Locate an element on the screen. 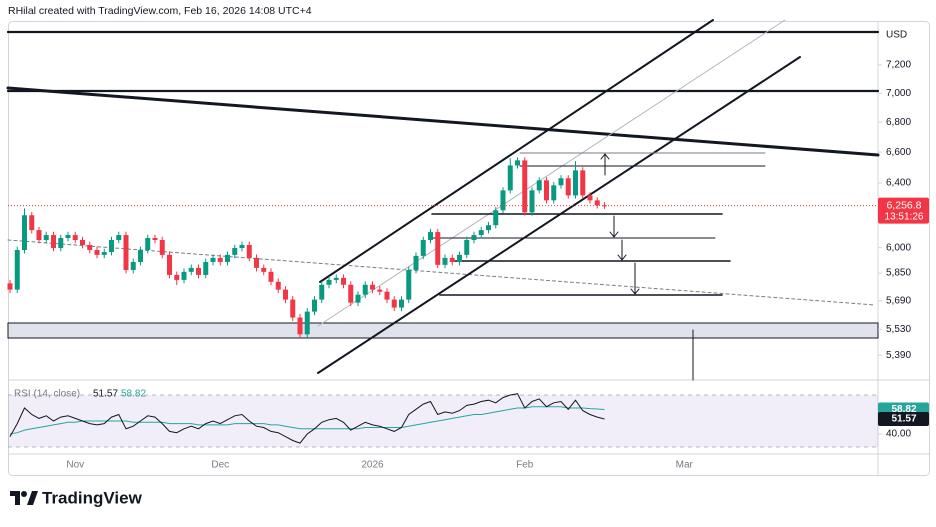 The height and width of the screenshot is (527, 936). x-tick-label: Feb is located at coordinates (525, 465).